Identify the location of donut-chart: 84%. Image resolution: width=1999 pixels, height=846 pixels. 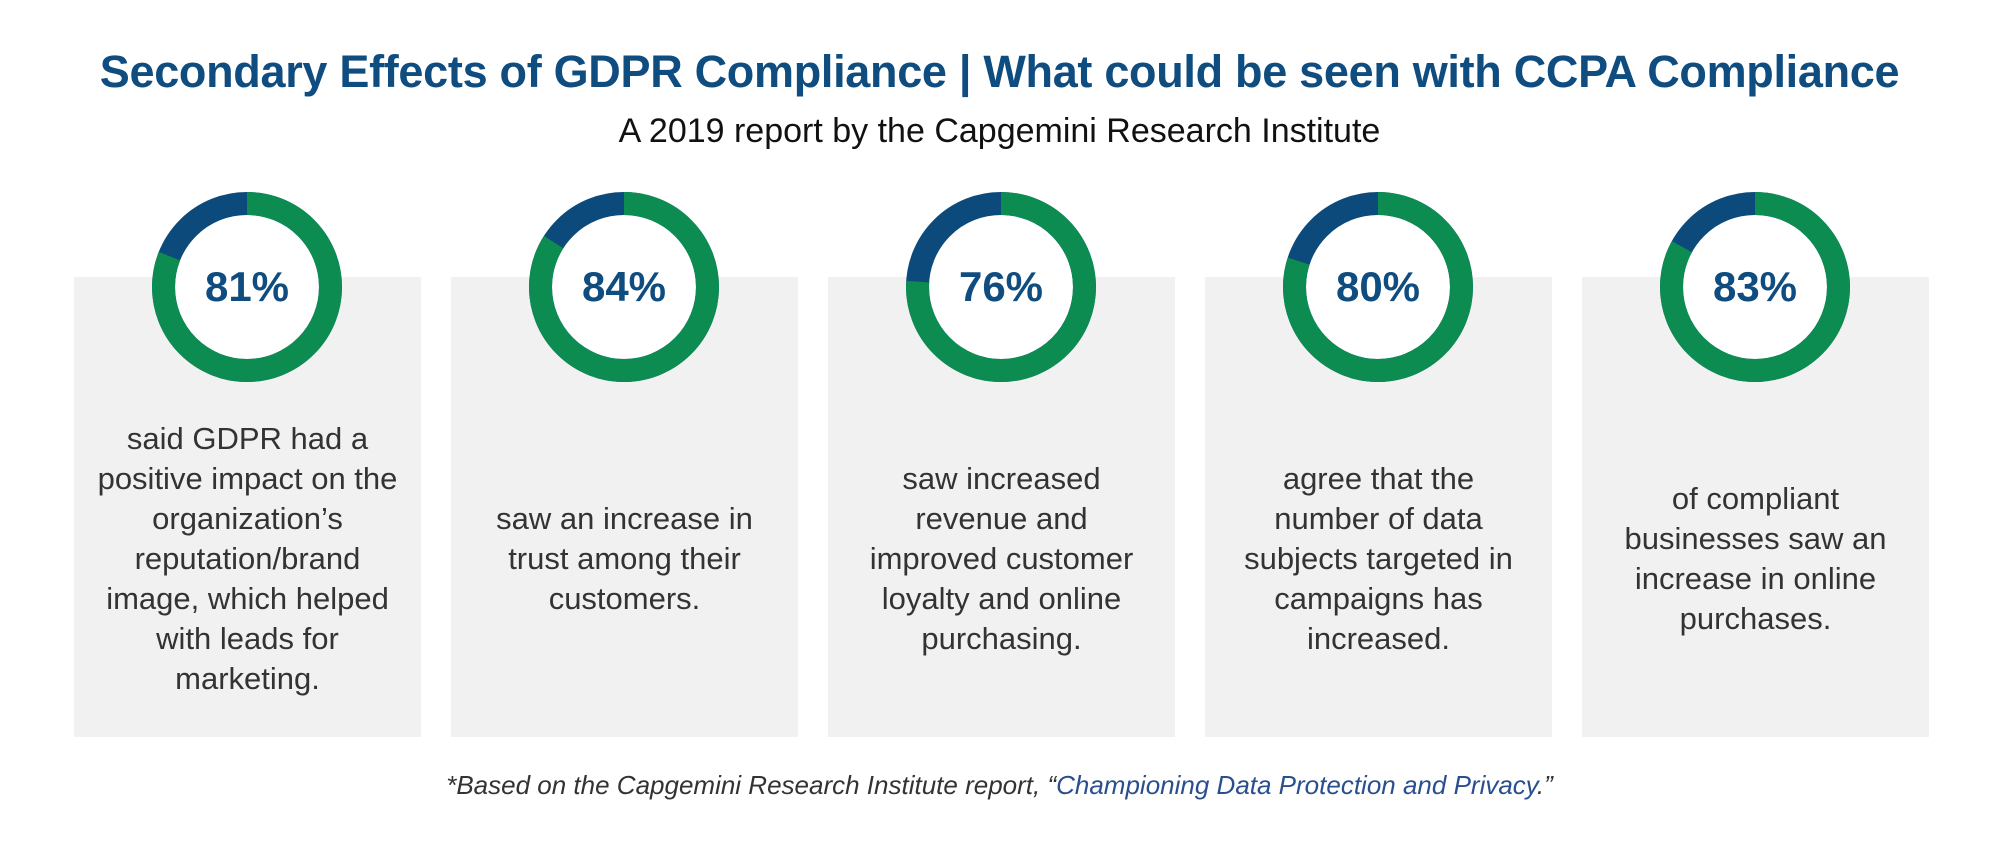
(624, 287).